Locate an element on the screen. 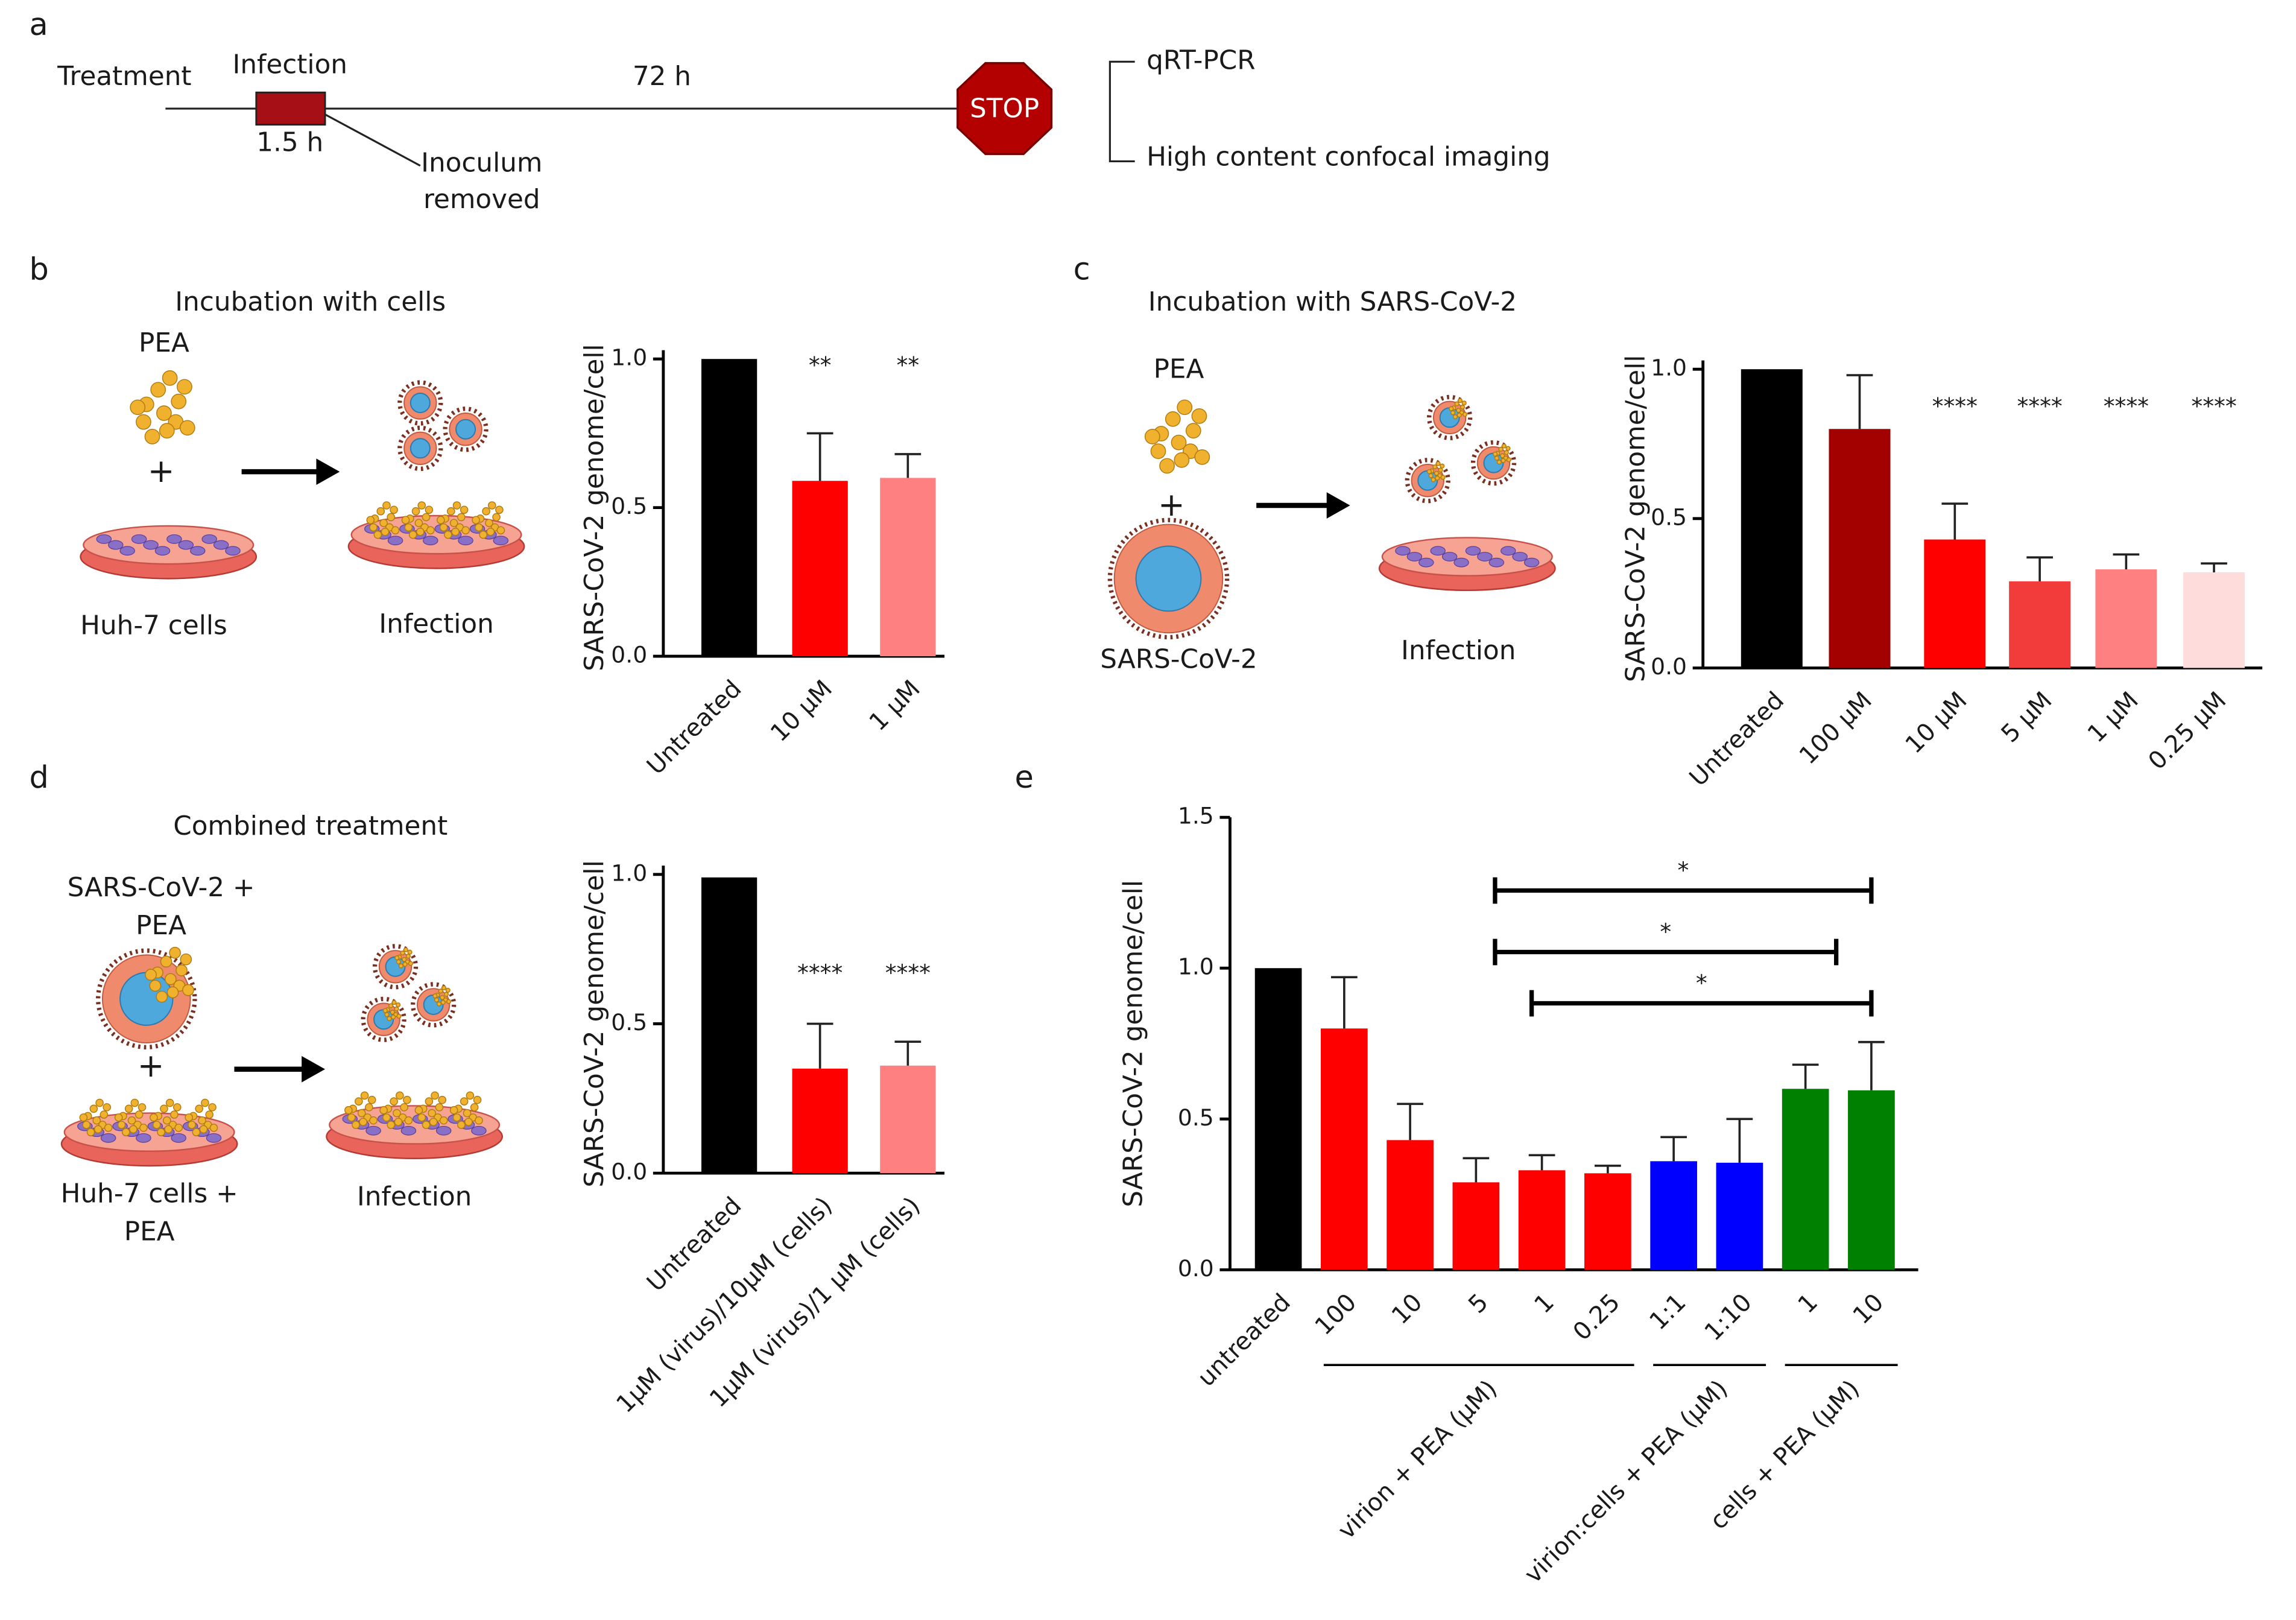  diagram-text: Huh-7 cells + is located at coordinates (149, 1194).